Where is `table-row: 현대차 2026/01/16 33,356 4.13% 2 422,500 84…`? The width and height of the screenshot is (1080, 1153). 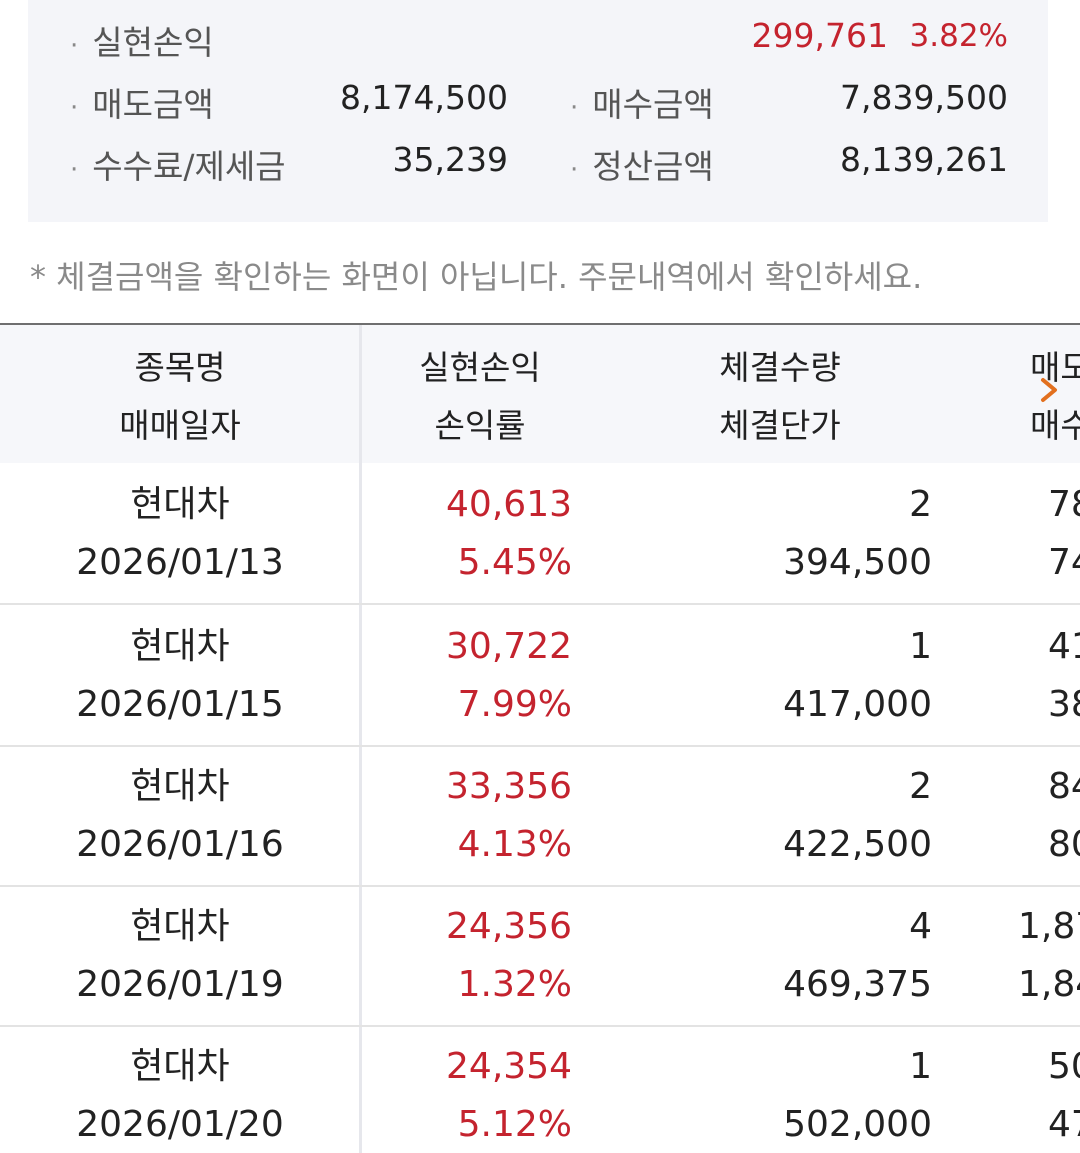
table-row: 현대차 2026/01/16 33,356 4.13% 2 422,500 84… is located at coordinates (540, 816).